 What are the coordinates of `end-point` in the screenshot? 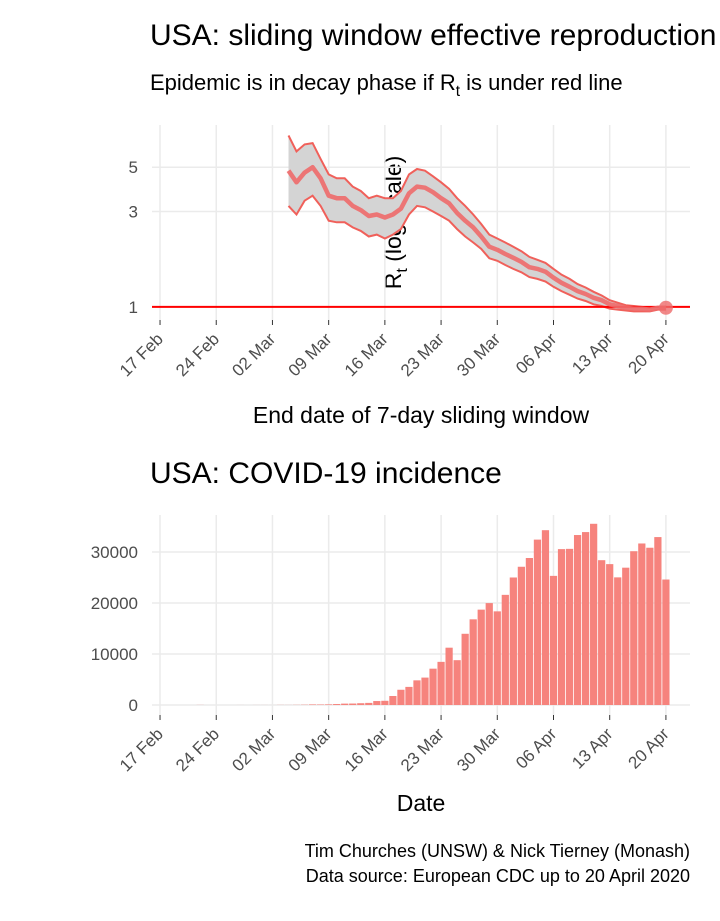 It's located at (665, 307).